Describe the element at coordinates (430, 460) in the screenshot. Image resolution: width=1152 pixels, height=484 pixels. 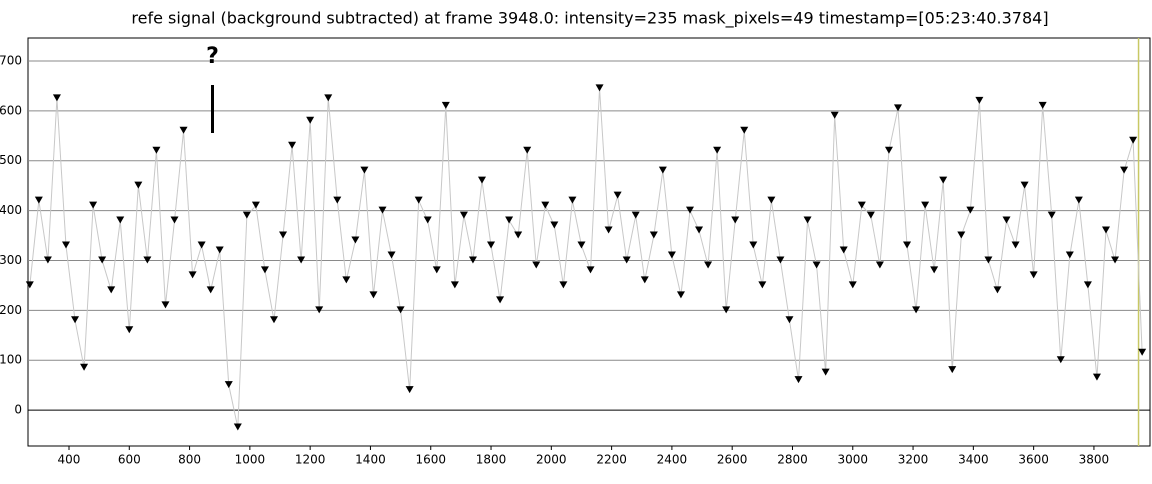
I see `x-tick-label: 1600` at that location.